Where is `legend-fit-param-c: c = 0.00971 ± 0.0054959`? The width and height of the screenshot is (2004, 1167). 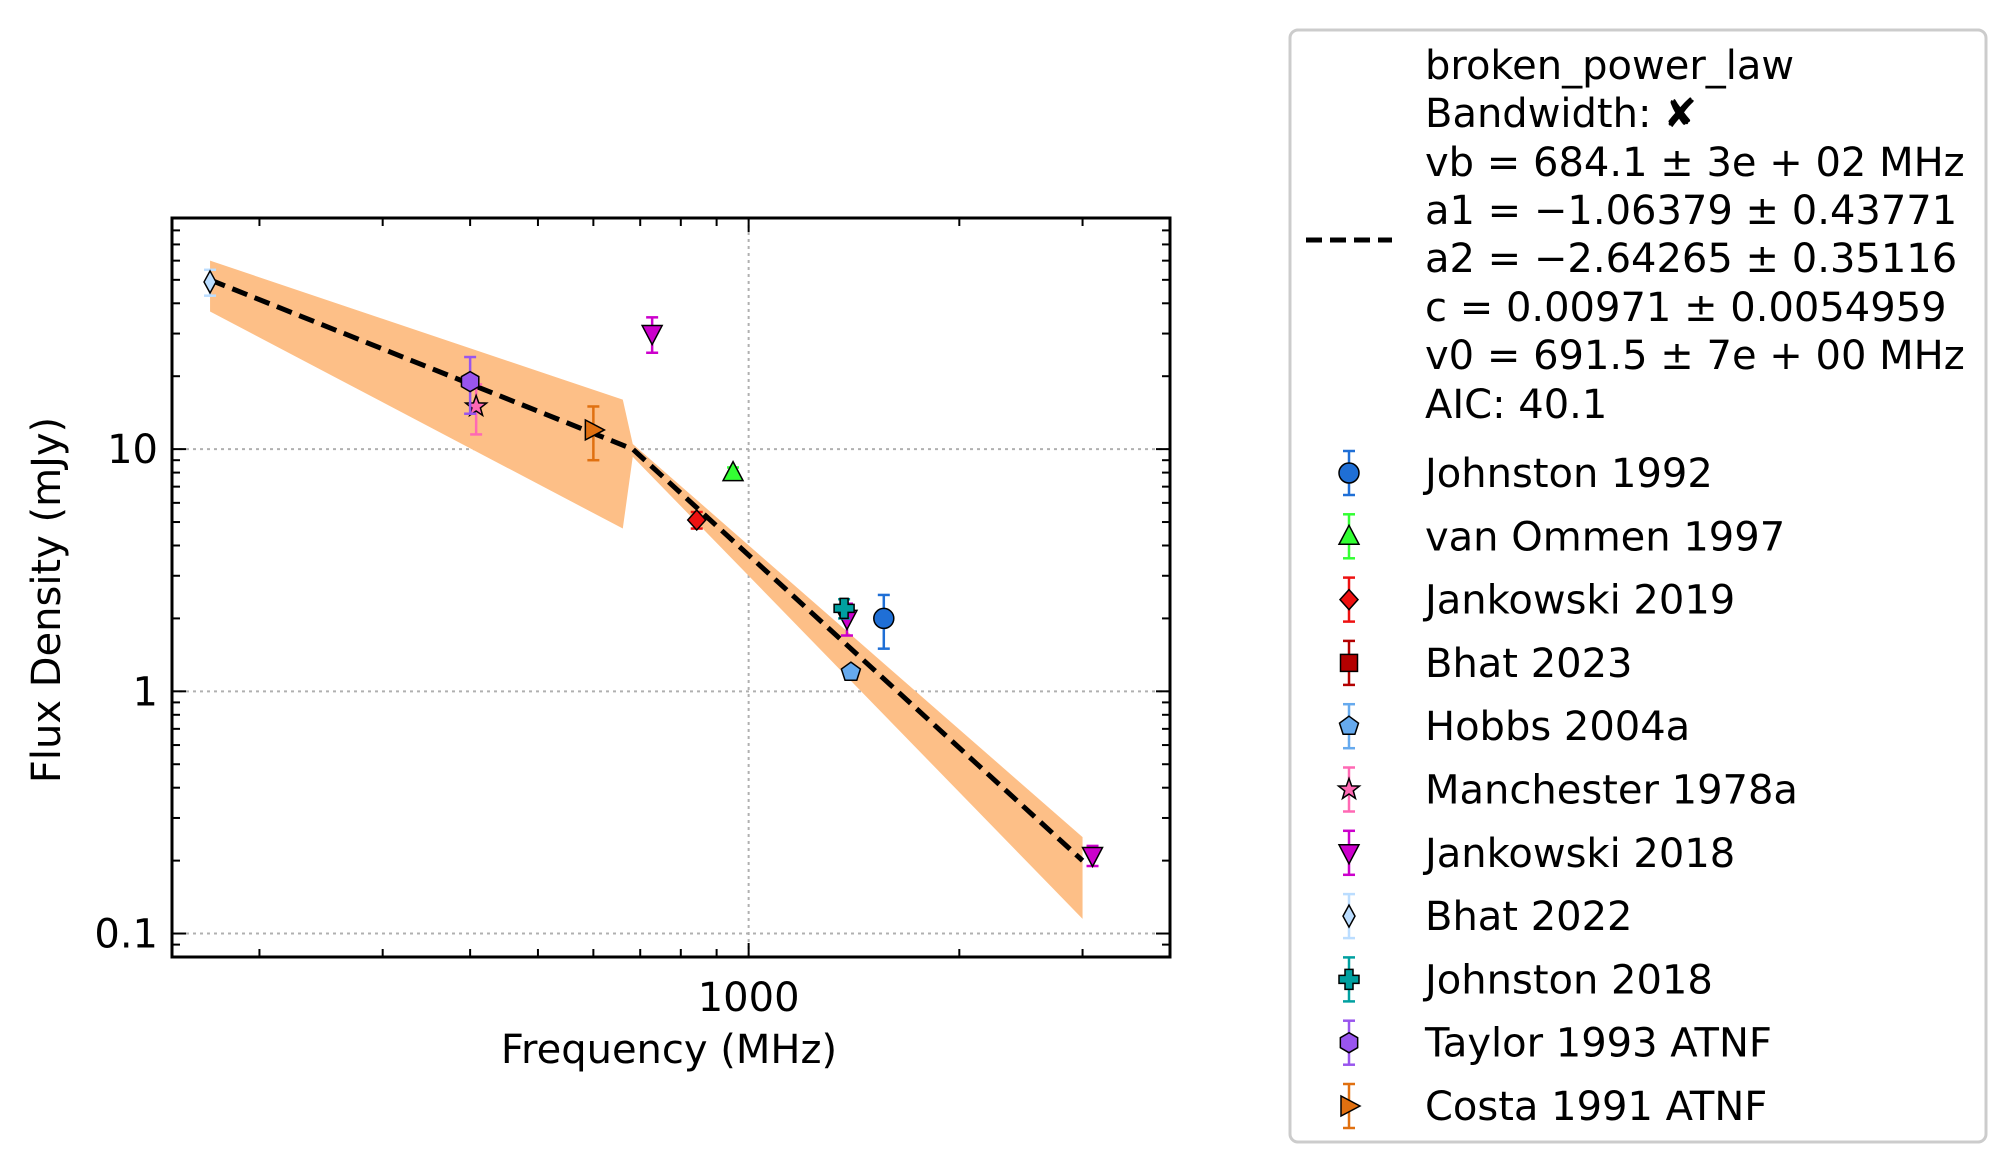 legend-fit-param-c: c = 0.00971 ± 0.0054959 is located at coordinates (1686, 308).